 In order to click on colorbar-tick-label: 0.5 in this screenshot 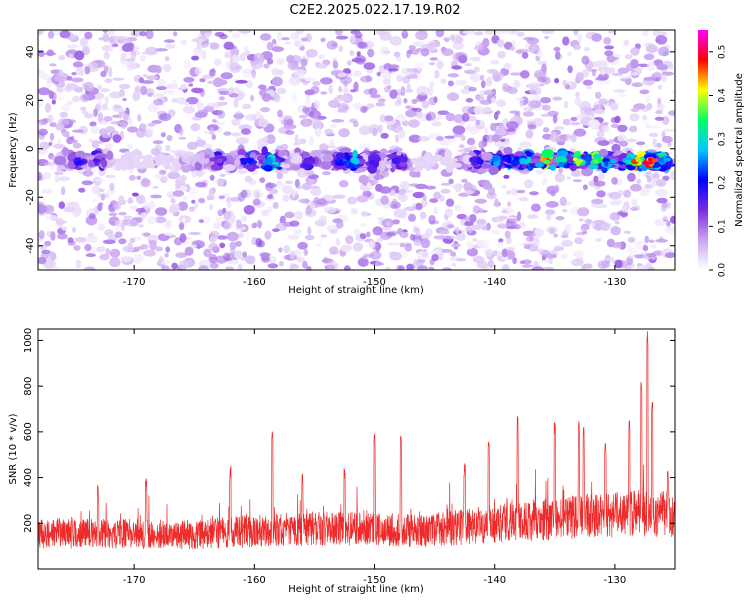, I will do `click(723, 52)`.